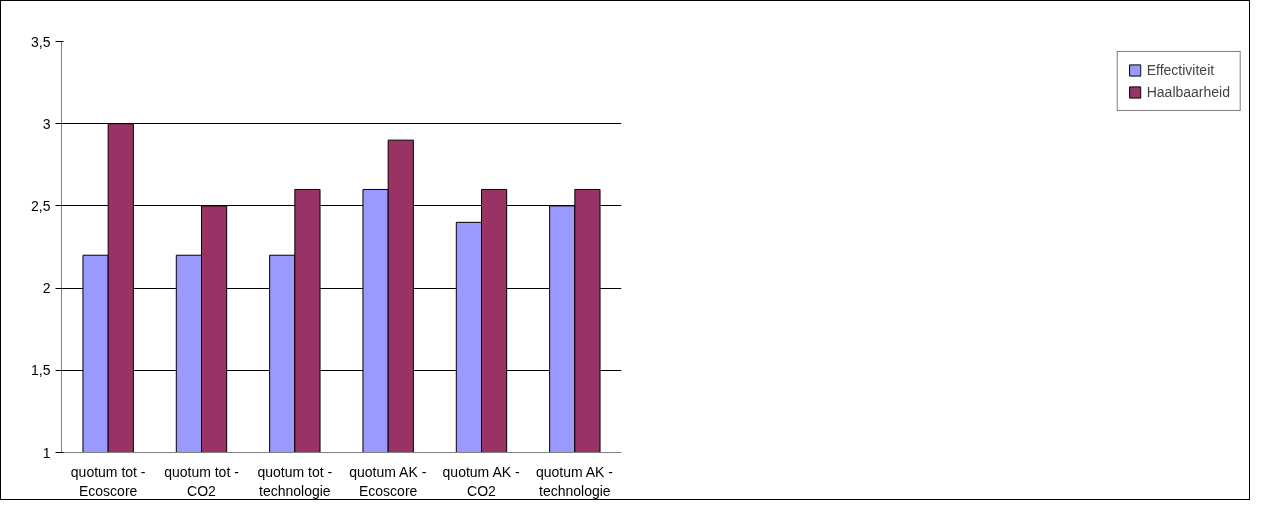 Image resolution: width=1266 pixels, height=512 pixels. Describe the element at coordinates (46, 452) in the screenshot. I see `y-tick-label: 1` at that location.